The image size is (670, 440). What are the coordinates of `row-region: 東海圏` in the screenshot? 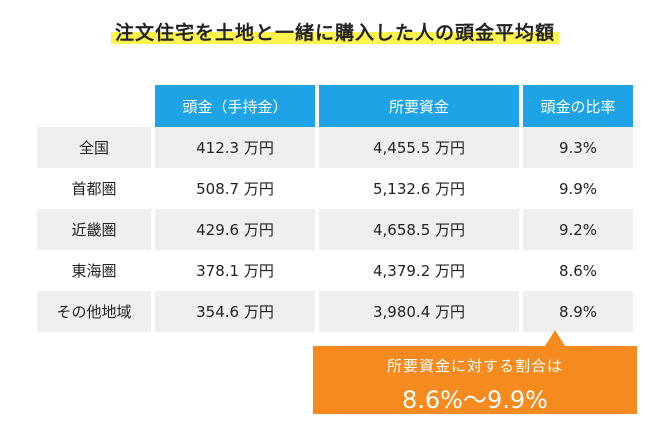 It's located at (94, 270).